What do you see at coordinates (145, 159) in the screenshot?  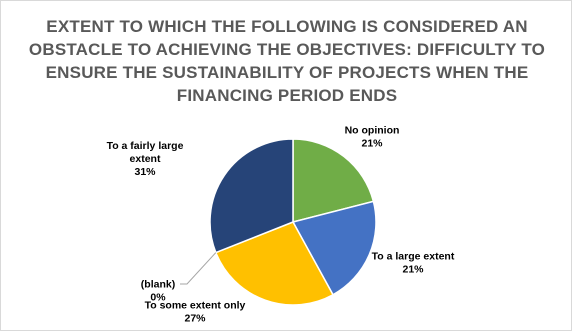 I see `slice-category-label: extent` at bounding box center [145, 159].